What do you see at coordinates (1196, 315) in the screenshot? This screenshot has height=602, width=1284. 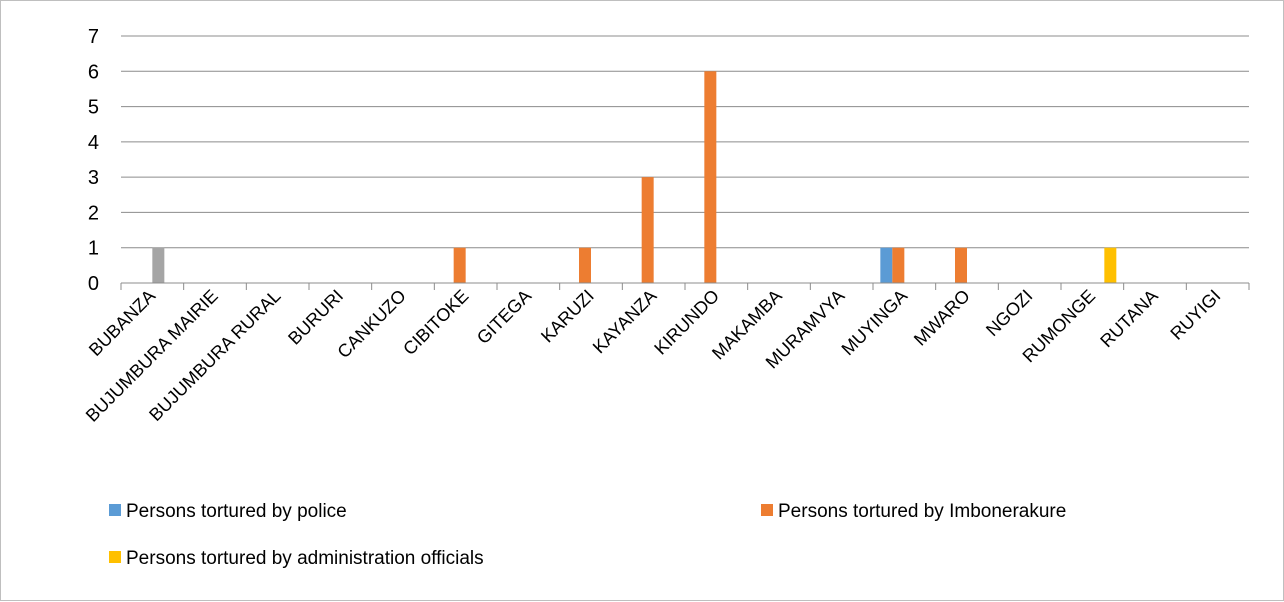 I see `x-tick-label: RUYIGI` at bounding box center [1196, 315].